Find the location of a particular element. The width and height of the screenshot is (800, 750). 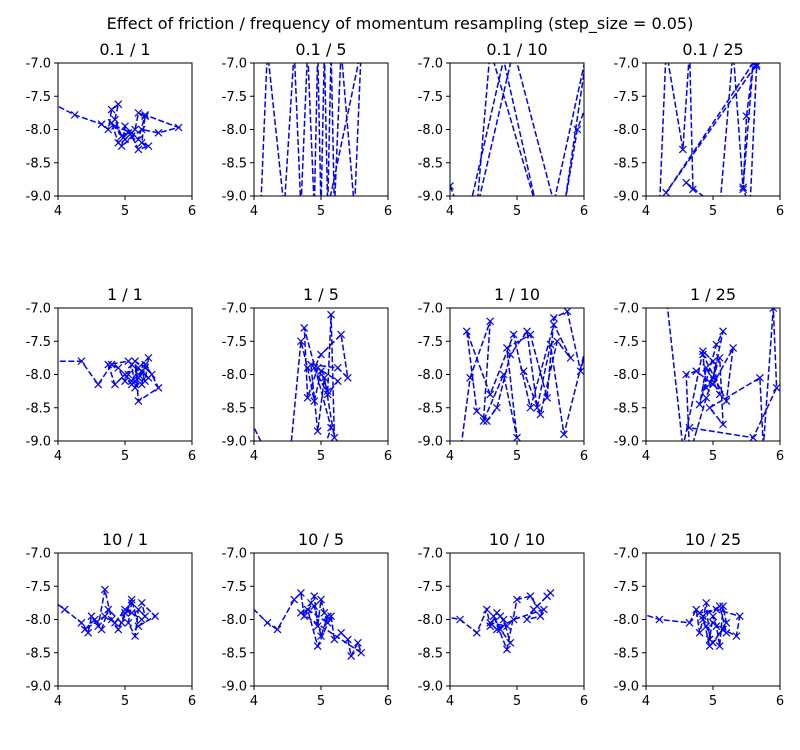

subplot-panel: 0.1 / 5 4 5 6 -9.0 -8.5 -8.0 -7.5 -7.0 is located at coordinates (307, 129).